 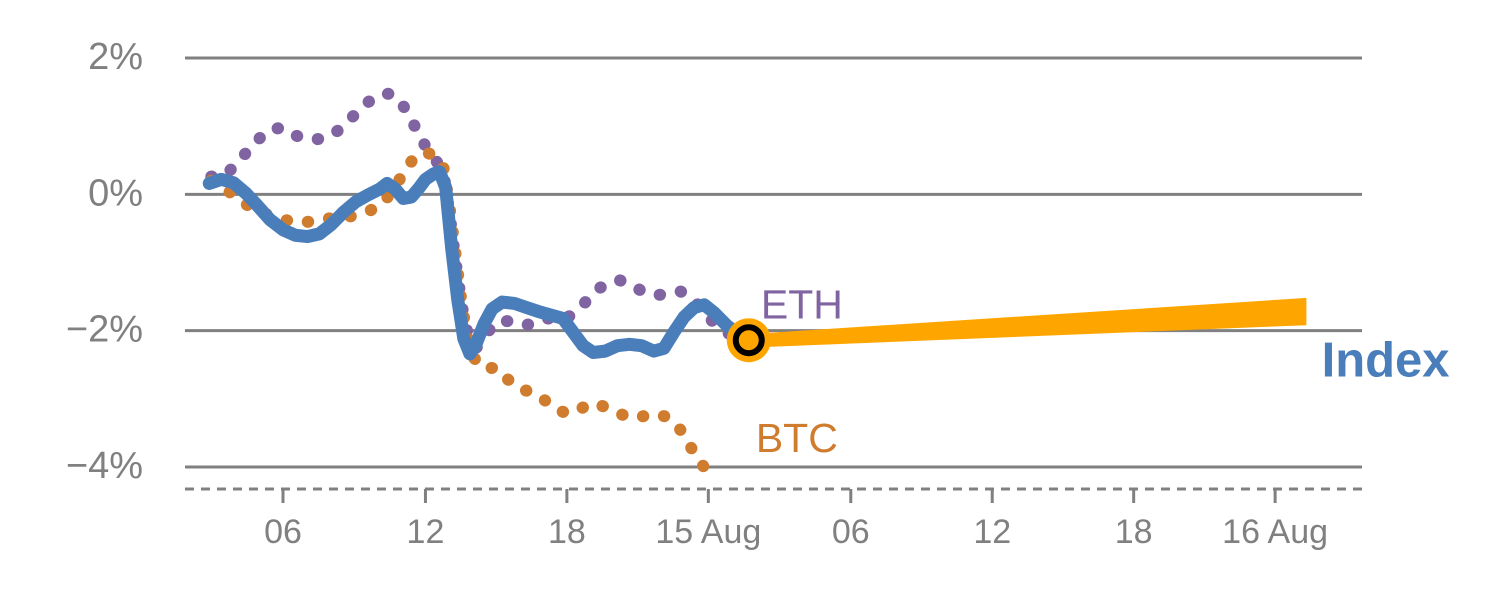 I want to click on x-axis-label-0: 06, so click(x=283, y=532).